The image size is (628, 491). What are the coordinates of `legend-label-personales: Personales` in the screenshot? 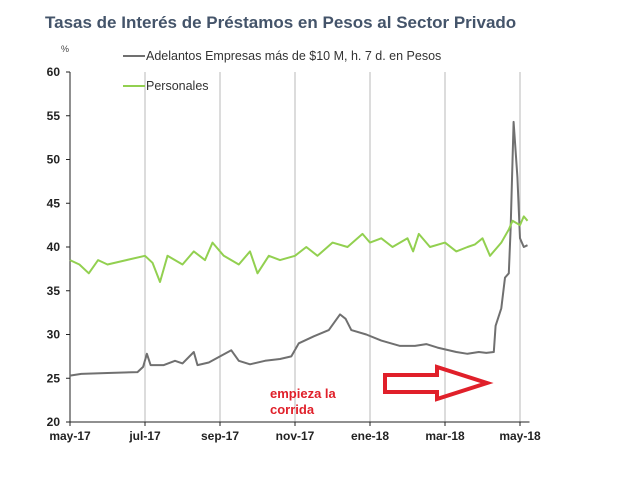 It's located at (177, 86).